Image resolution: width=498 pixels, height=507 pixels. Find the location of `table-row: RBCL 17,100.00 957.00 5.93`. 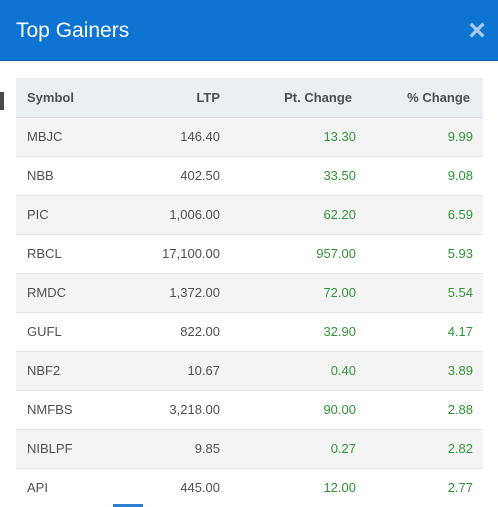

table-row: RBCL 17,100.00 957.00 5.93 is located at coordinates (249, 253).